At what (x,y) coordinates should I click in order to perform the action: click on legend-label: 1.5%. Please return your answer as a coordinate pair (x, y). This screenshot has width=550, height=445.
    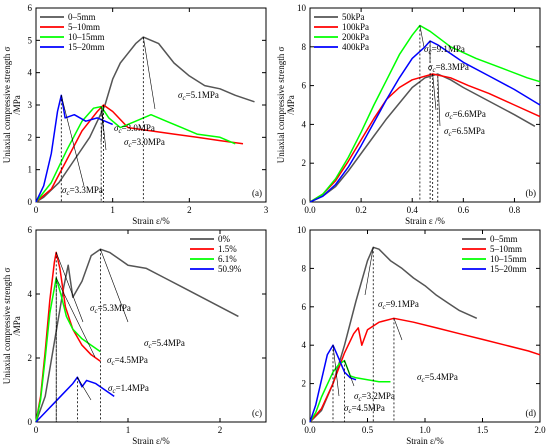
    Looking at the image, I should click on (227, 249).